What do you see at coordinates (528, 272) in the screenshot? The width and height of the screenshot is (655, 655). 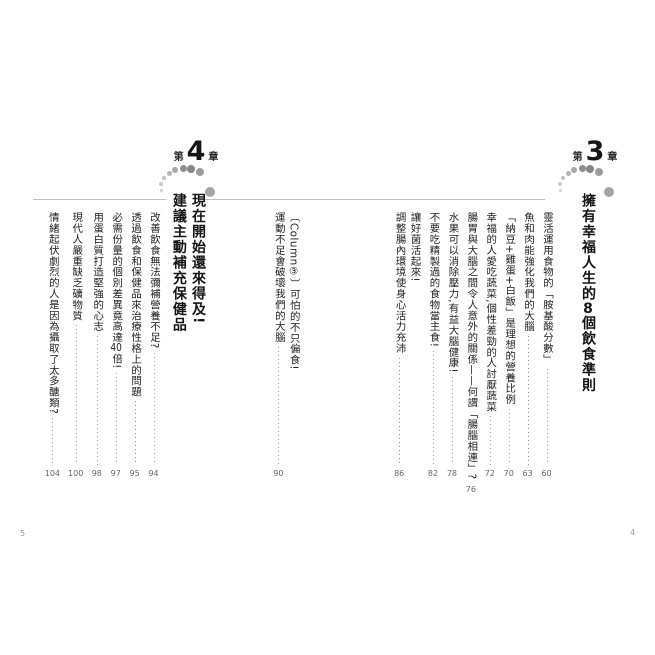 I see `entry-title-text: 魚和肉能強化我們的大腦` at bounding box center [528, 272].